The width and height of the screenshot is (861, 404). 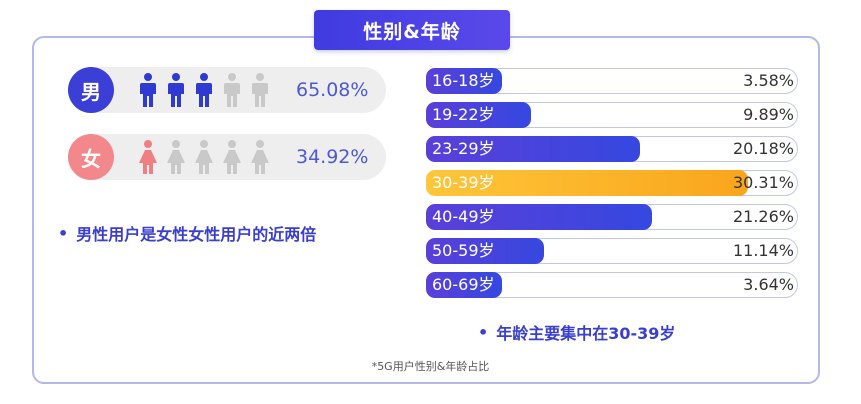 I want to click on age-category-label: 60-69岁, so click(x=463, y=284).